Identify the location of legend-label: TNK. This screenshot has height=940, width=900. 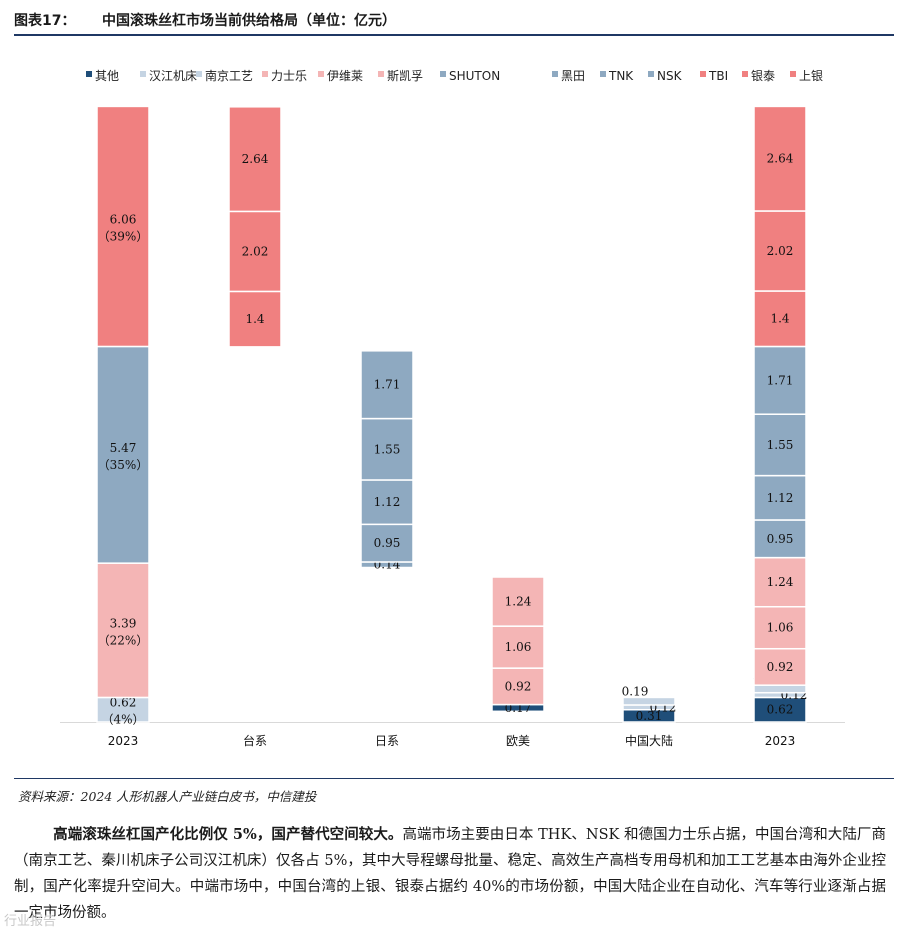
(621, 76).